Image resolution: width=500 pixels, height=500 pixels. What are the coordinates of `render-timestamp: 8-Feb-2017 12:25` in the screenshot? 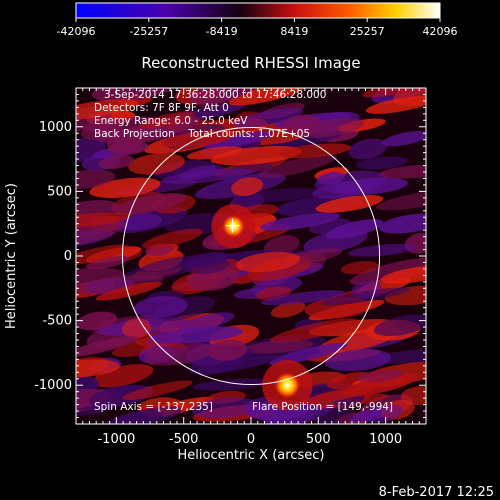 It's located at (436, 492).